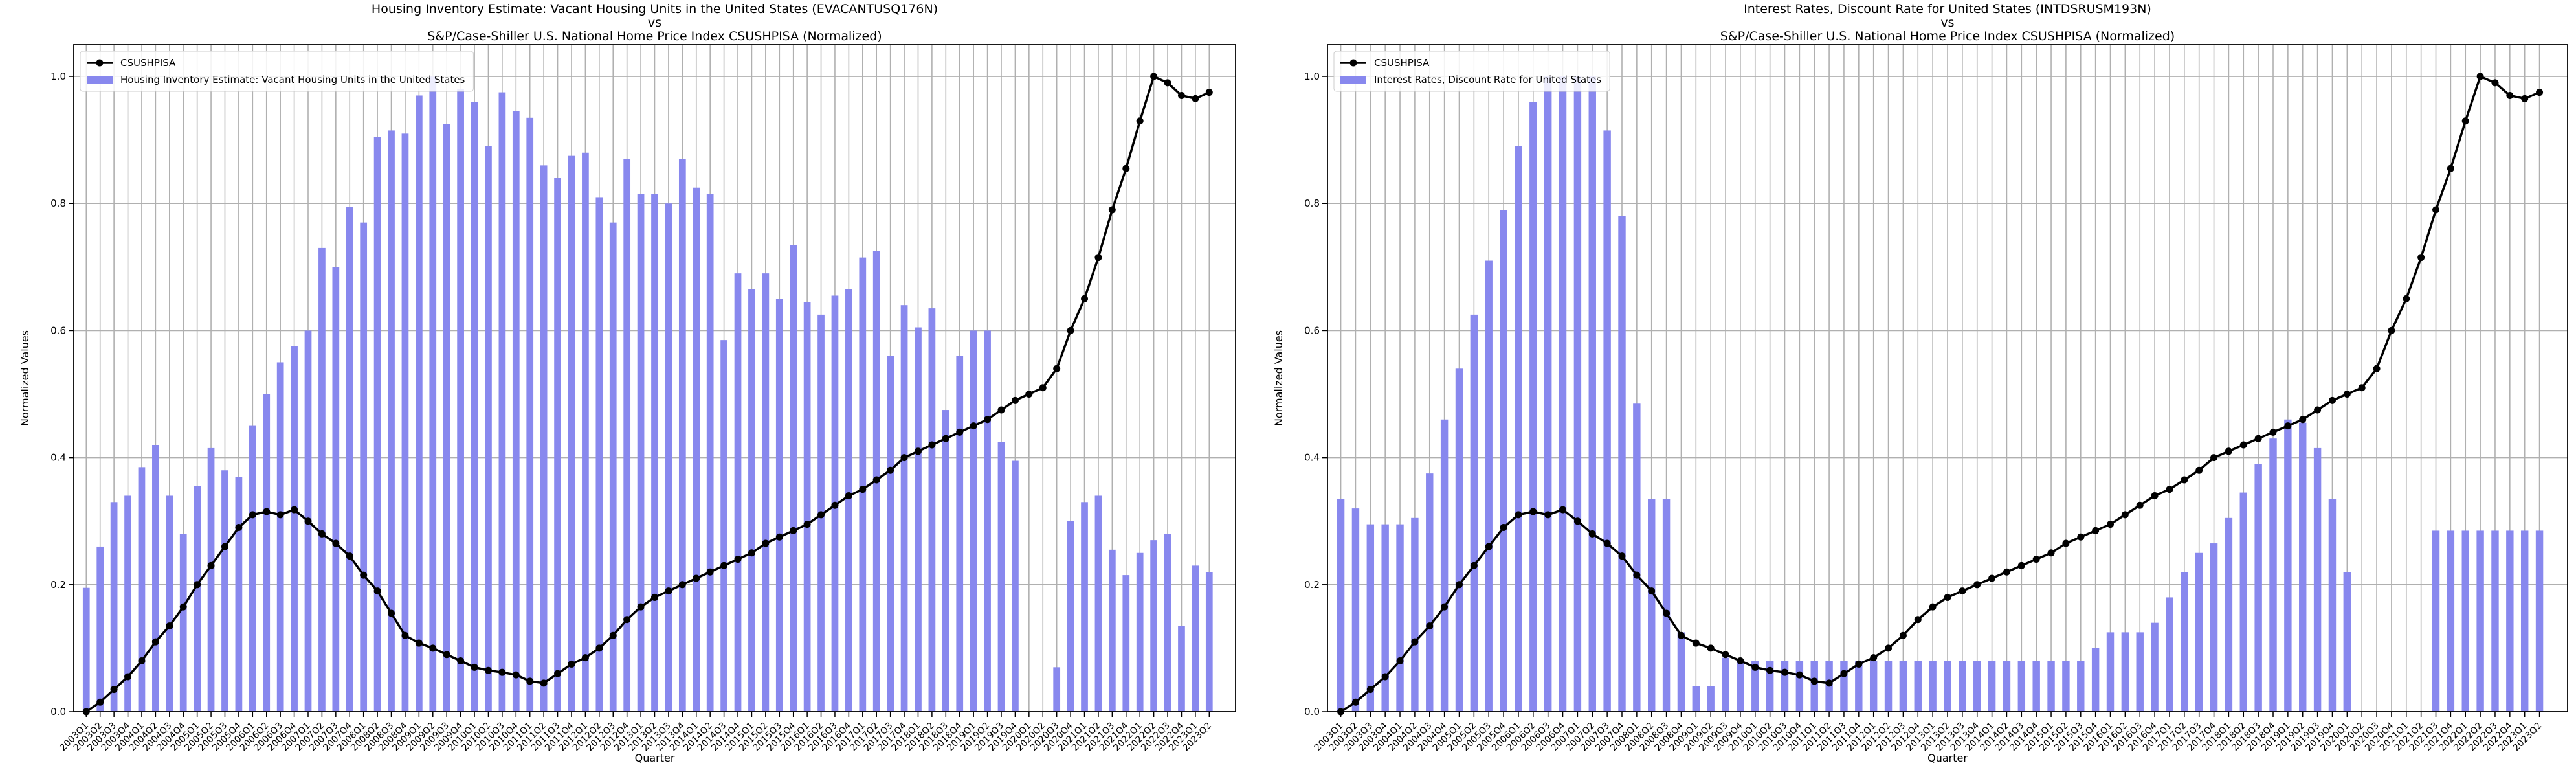 This screenshot has width=2576, height=770. I want to click on legend-swatch, so click(100, 80).